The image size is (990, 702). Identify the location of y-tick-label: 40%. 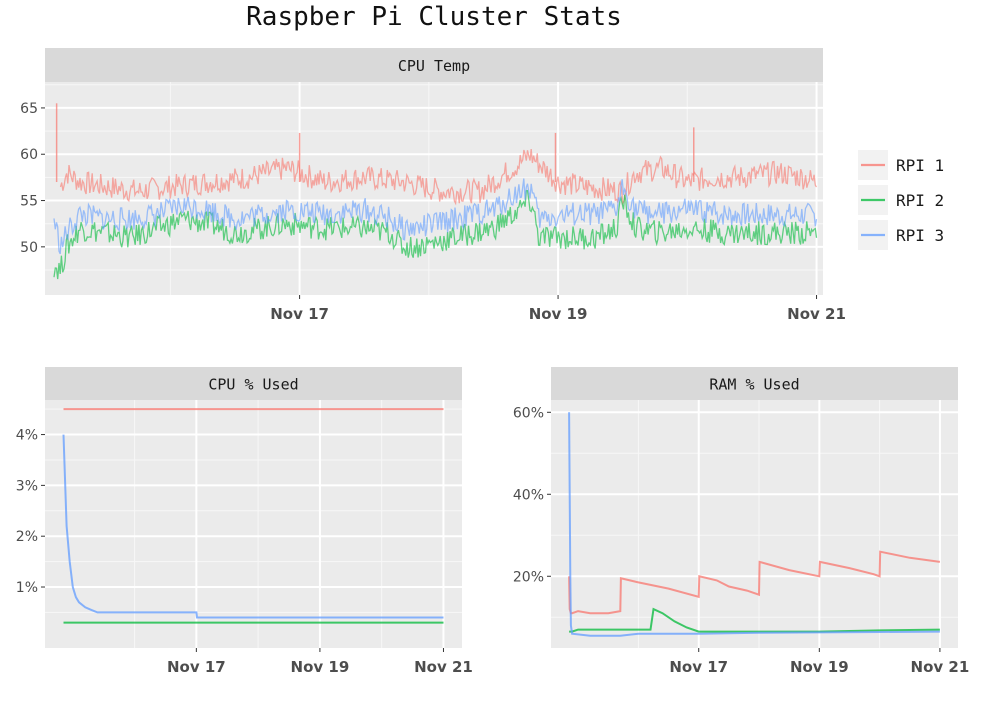
(528, 495).